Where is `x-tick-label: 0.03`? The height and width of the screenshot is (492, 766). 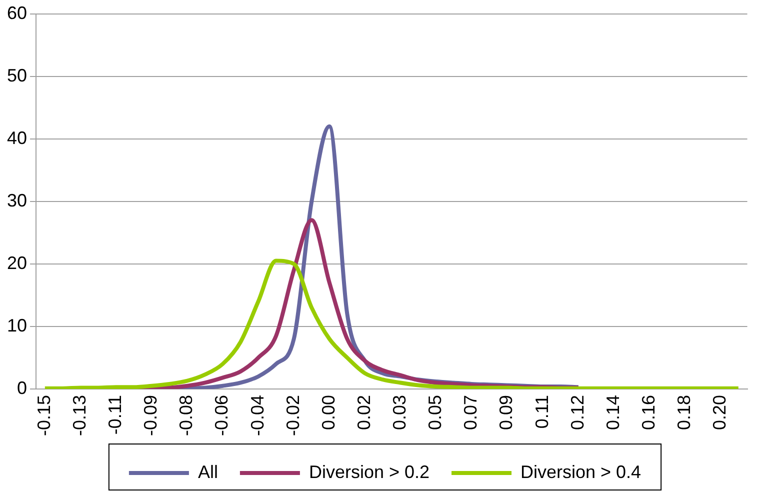
x-tick-label: 0.03 is located at coordinates (400, 412).